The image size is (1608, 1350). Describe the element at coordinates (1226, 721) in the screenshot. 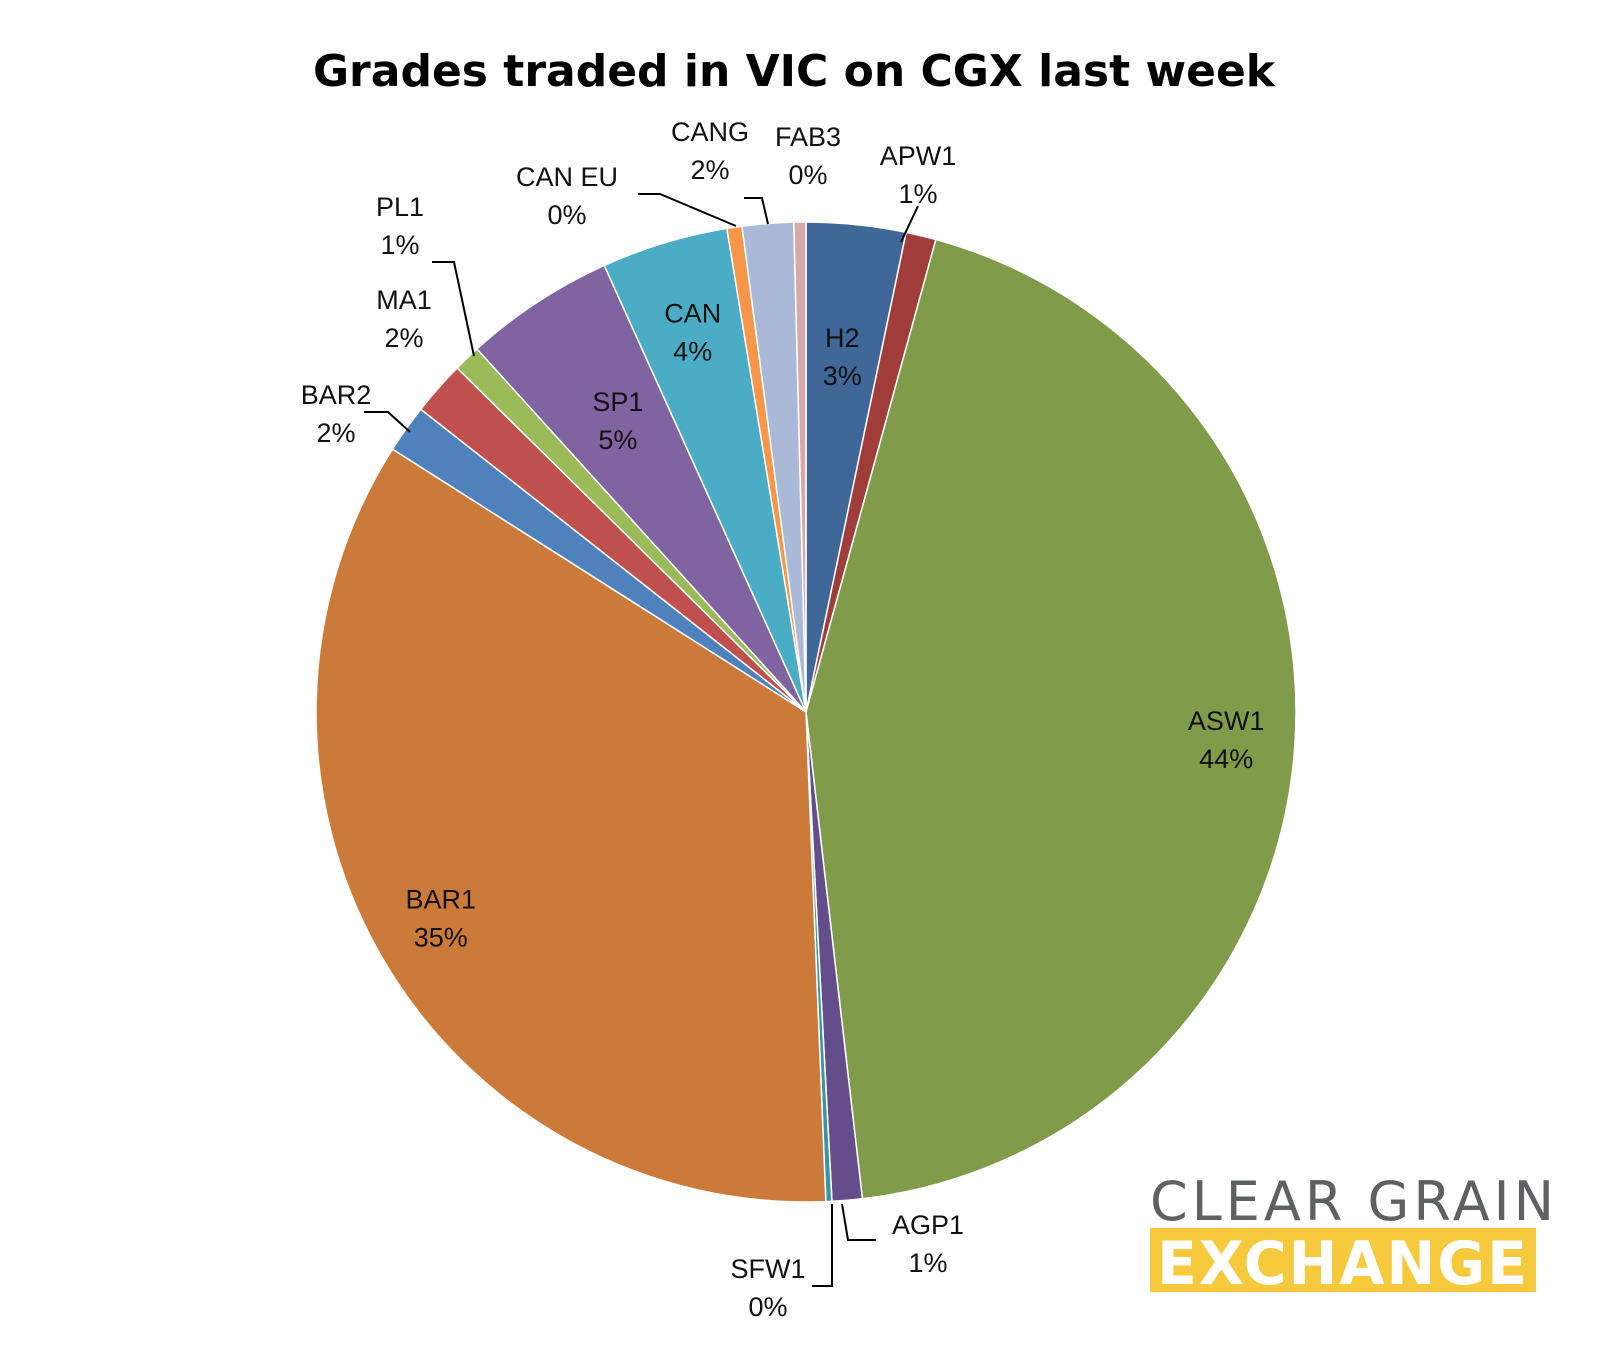

I see `label-name: ASW1` at that location.